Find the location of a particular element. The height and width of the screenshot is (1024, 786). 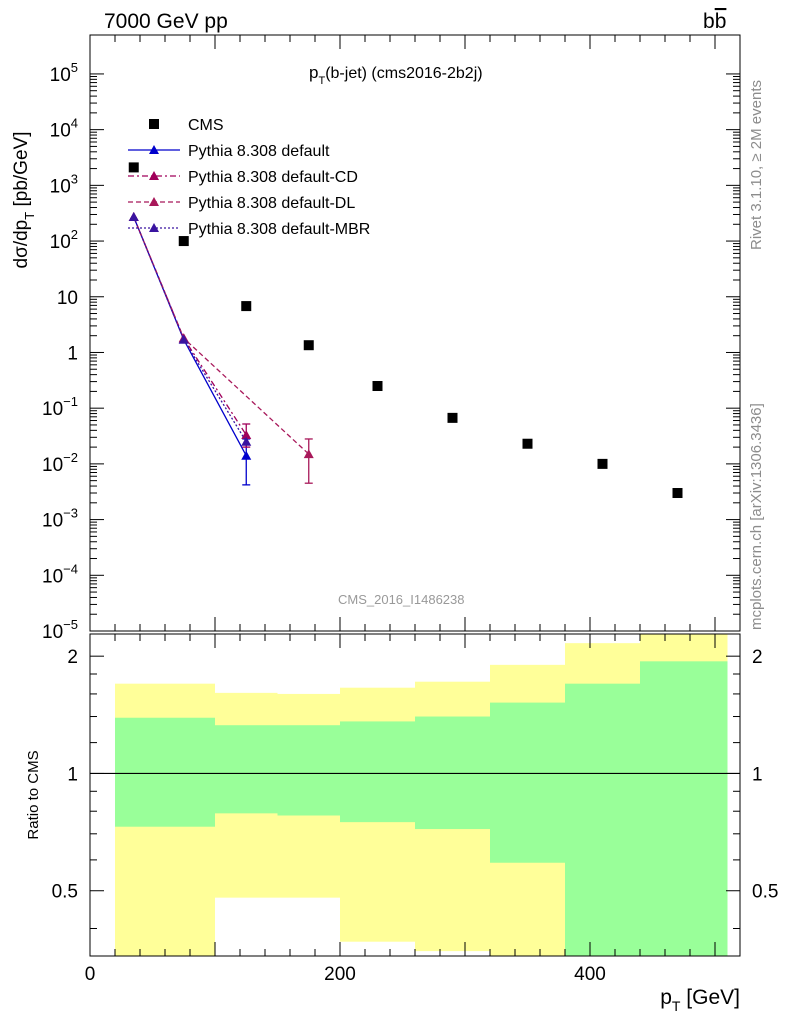

legend-label: Pythia 8.308 default-DL is located at coordinates (271, 203).